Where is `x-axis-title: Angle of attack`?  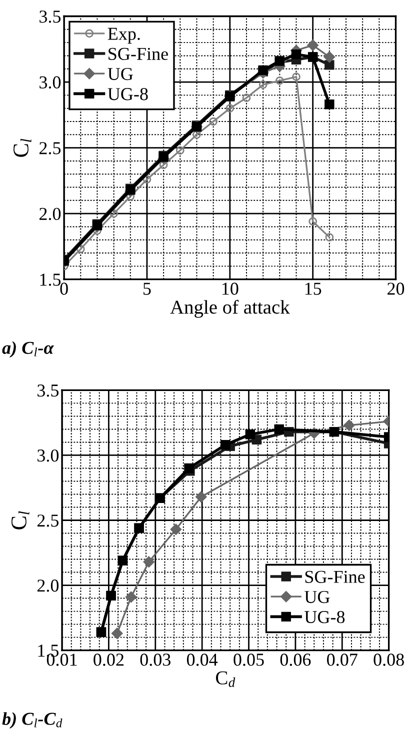 x-axis-title: Angle of attack is located at coordinates (230, 309).